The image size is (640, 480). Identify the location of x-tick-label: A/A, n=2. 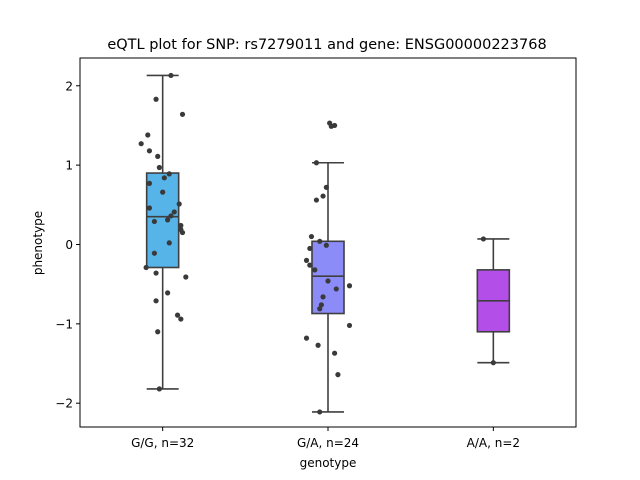
(493, 443).